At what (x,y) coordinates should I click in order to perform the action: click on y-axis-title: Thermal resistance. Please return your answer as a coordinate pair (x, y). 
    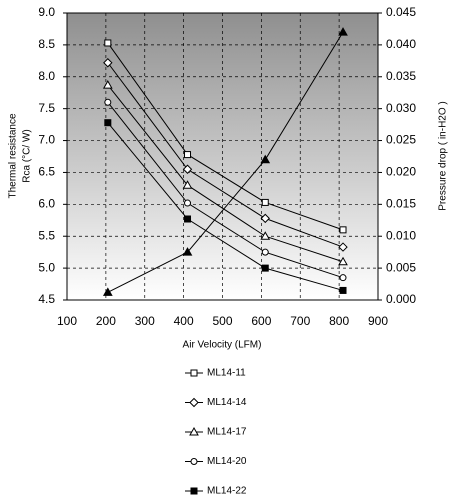
    Looking at the image, I should click on (13, 155).